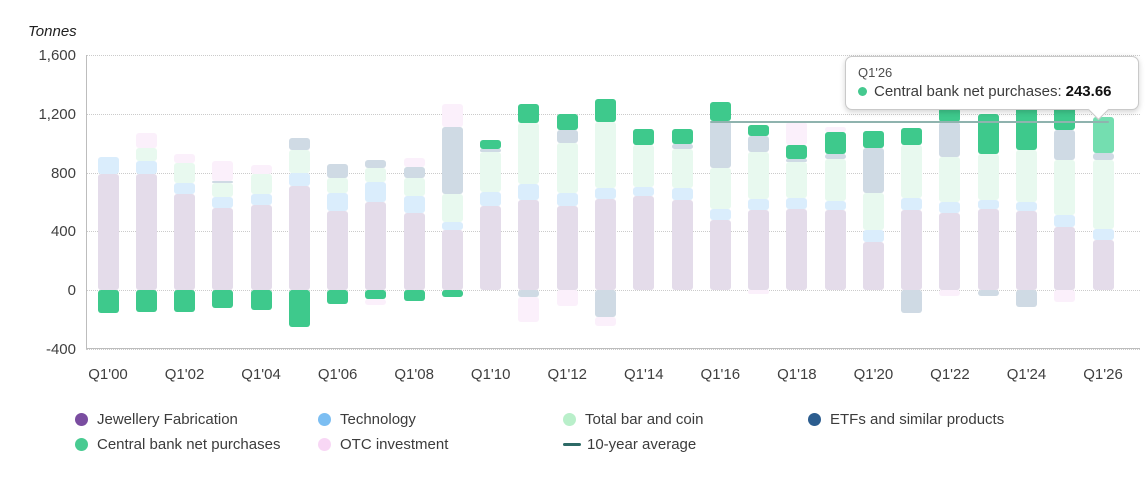 The image size is (1148, 487). What do you see at coordinates (383, 444) in the screenshot?
I see `legend-item-otc-investment: OTC investment` at bounding box center [383, 444].